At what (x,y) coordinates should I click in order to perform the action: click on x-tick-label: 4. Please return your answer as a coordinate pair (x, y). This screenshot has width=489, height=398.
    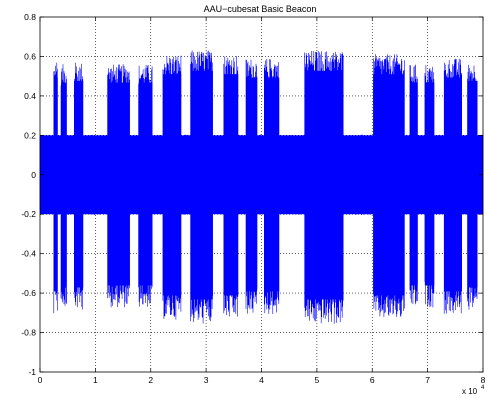
    Looking at the image, I should click on (261, 380).